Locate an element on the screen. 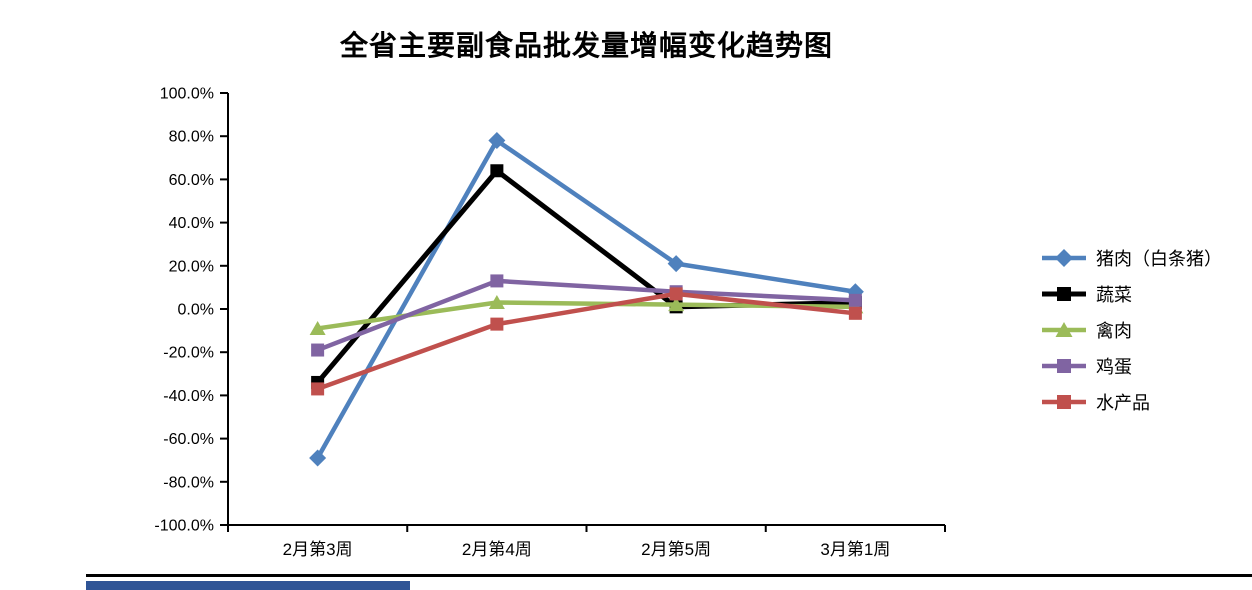 This screenshot has height=590, width=1252. y-tick-label: 20.0% is located at coordinates (191, 266).